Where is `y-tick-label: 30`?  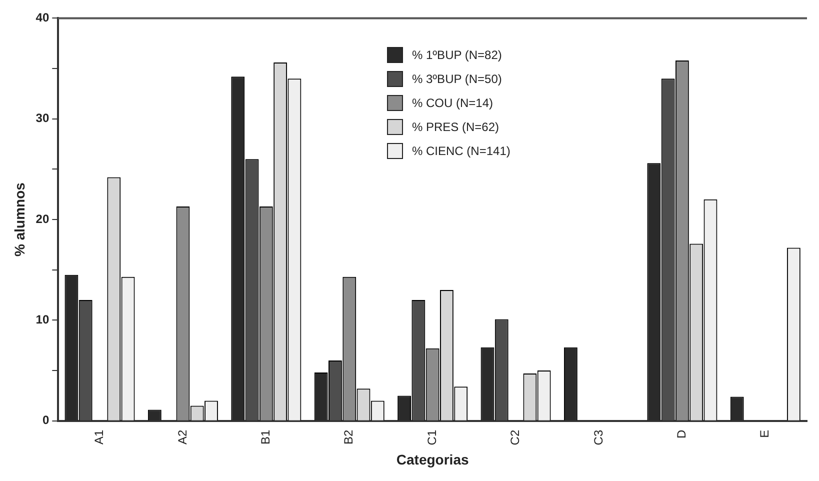
y-tick-label: 30 is located at coordinates (43, 118).